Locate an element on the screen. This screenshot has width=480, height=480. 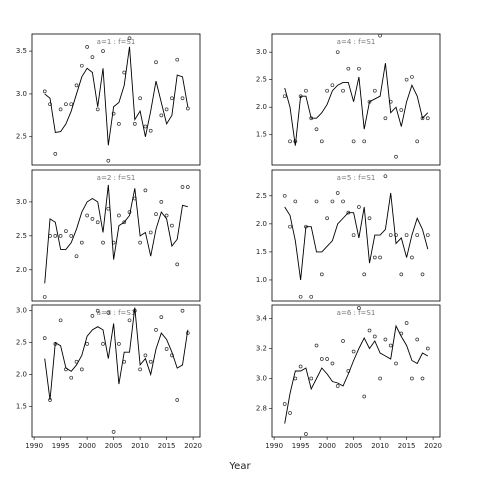
x-tick-label: 2020 is located at coordinates (193, 446).